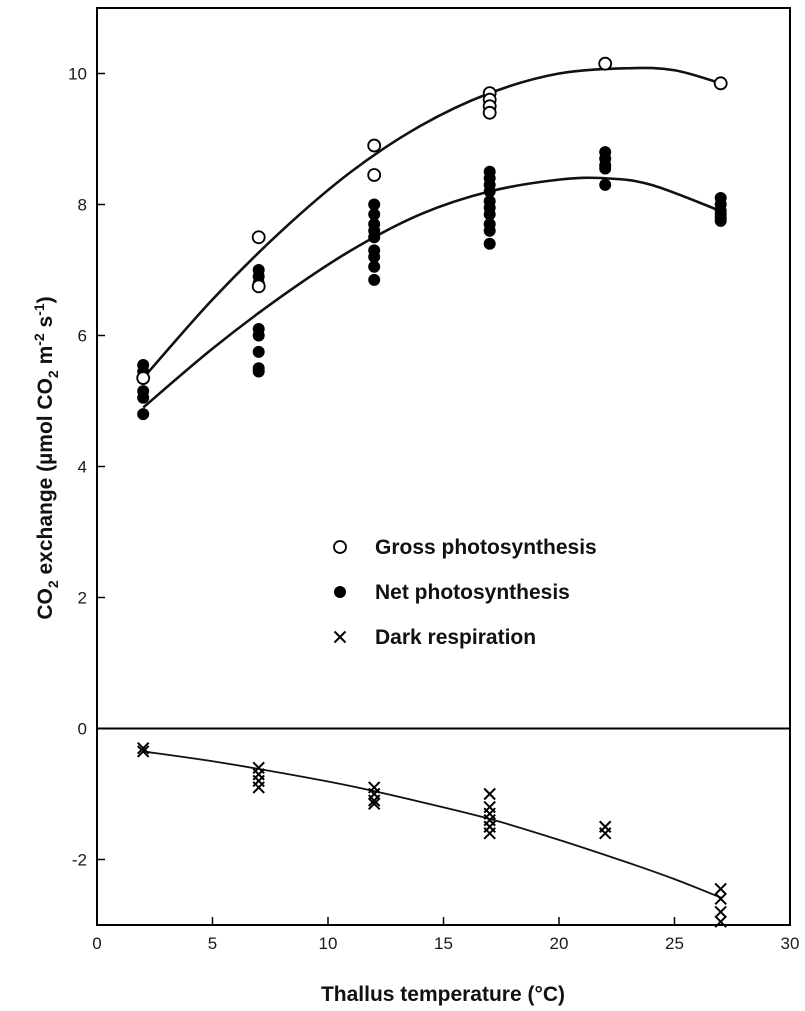 The width and height of the screenshot is (805, 1011). Describe the element at coordinates (486, 547) in the screenshot. I see `gross-photosynthesis-legend-label: Gross photosynthesis` at that location.